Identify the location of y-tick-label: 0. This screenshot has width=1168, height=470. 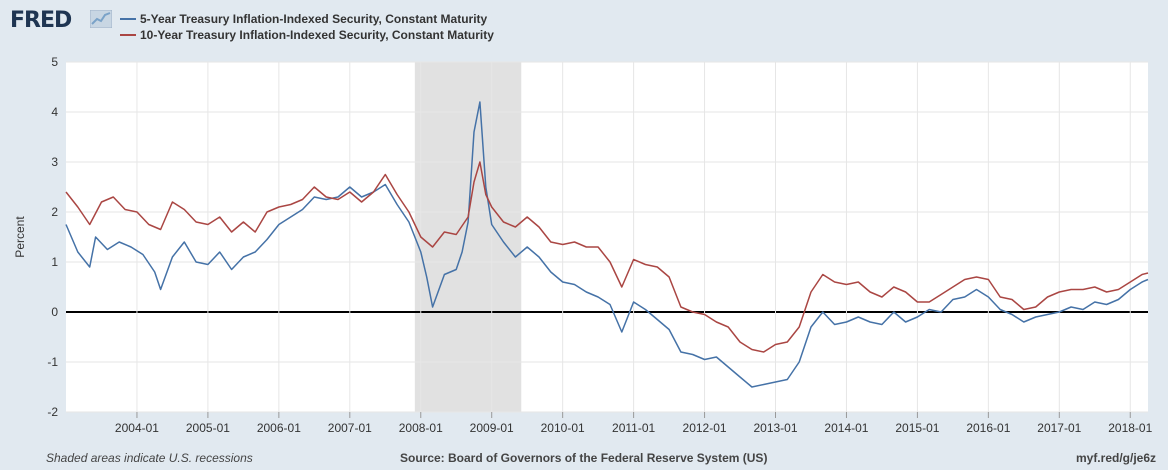
(54, 312).